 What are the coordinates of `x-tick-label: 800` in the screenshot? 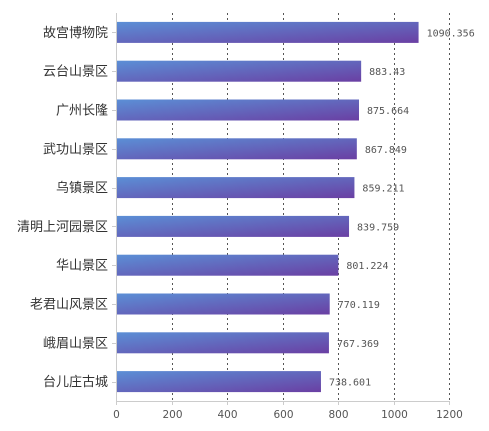 It's located at (338, 415).